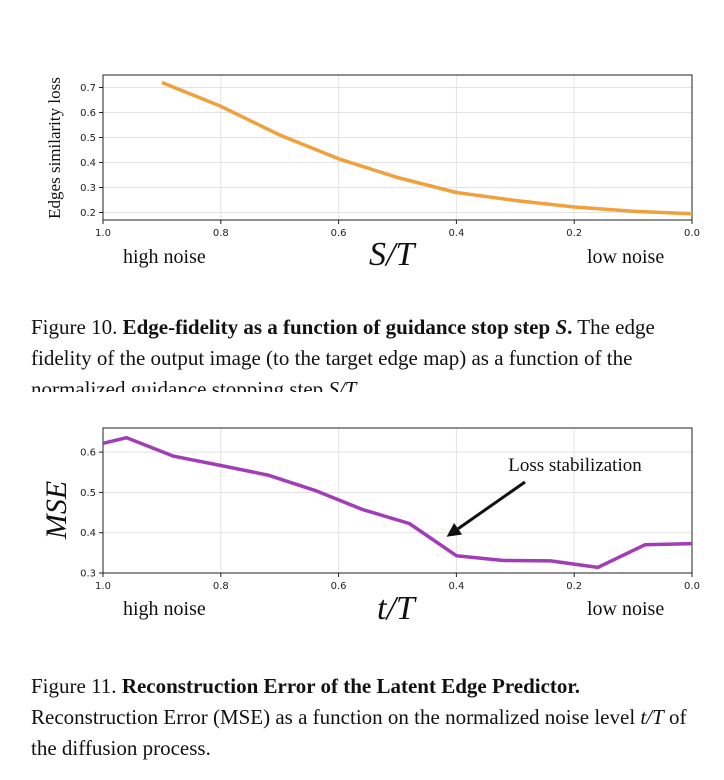 This screenshot has height=780, width=724. Describe the element at coordinates (88, 138) in the screenshot. I see `chart10-y-tick-label: 0.5` at that location.